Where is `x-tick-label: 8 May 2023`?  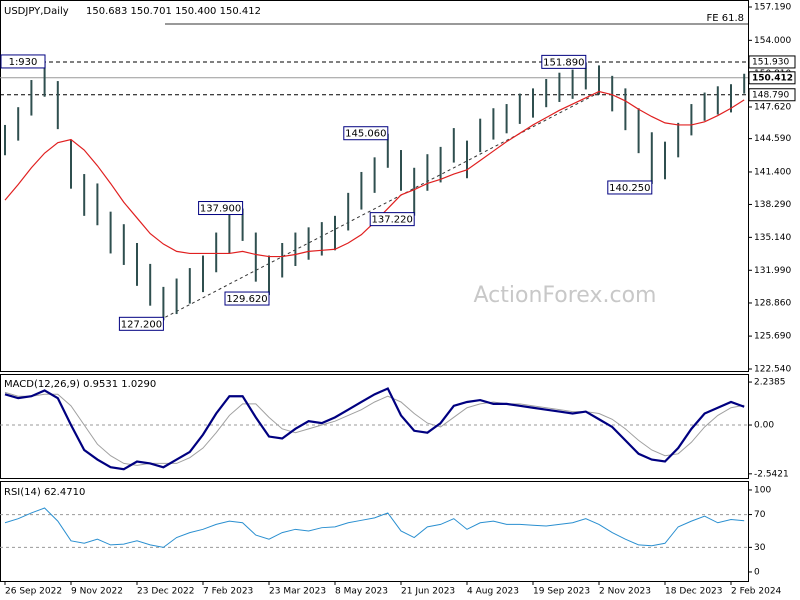
x-tick-label: 8 May 2023 is located at coordinates (361, 592).